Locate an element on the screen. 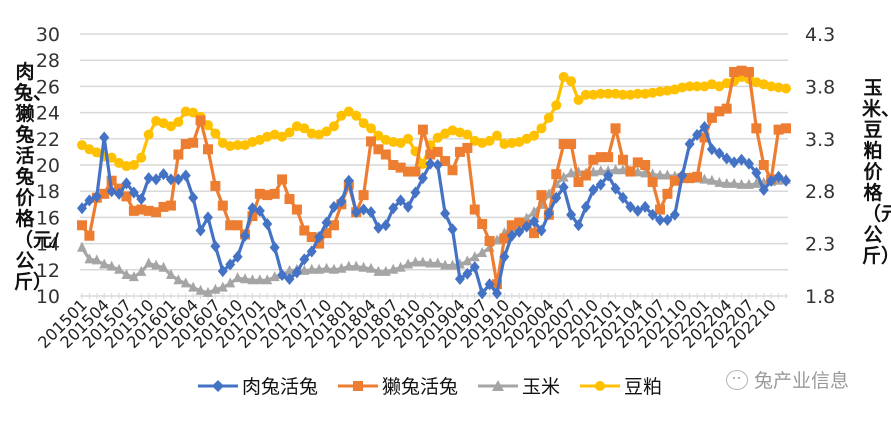 The image size is (891, 422). y2-tick-label: 3.8 is located at coordinates (820, 87).